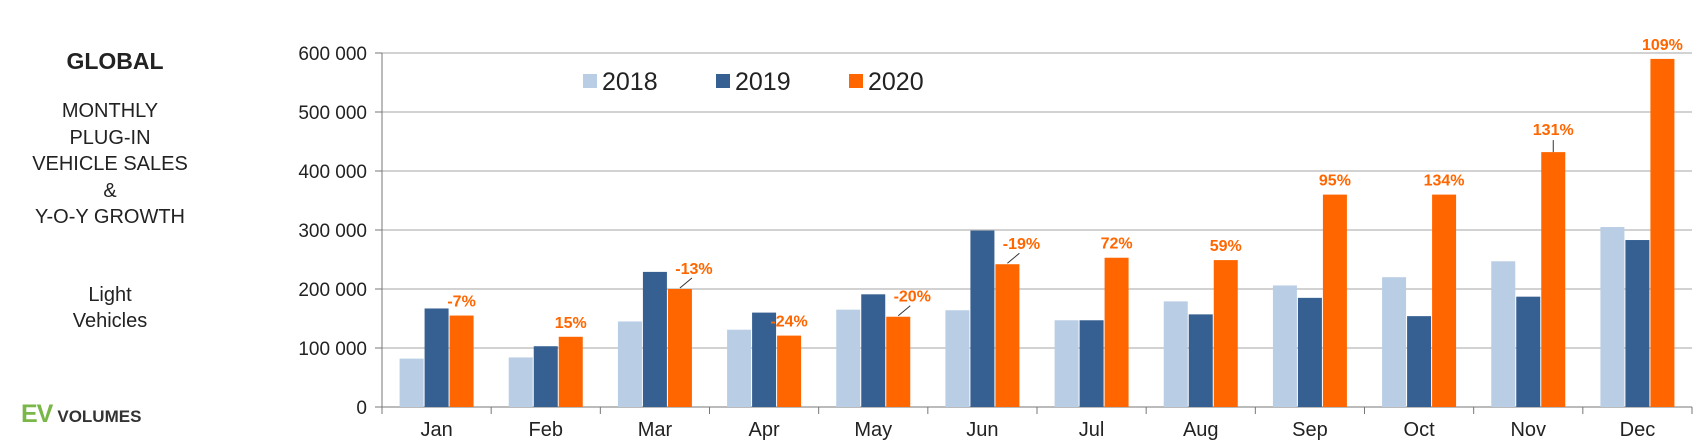 The image size is (1702, 447). What do you see at coordinates (1420, 430) in the screenshot?
I see `x-tick-label: Oct` at bounding box center [1420, 430].